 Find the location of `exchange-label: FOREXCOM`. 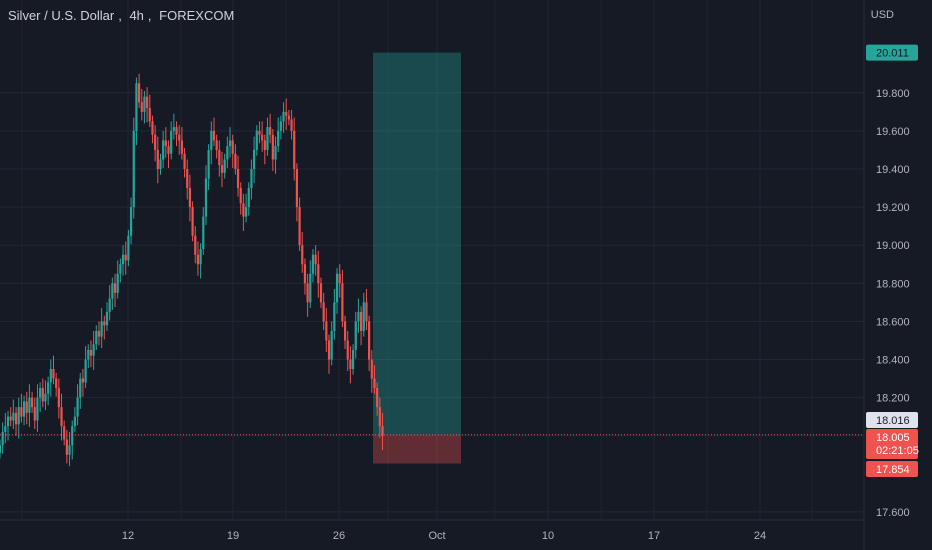

exchange-label: FOREXCOM is located at coordinates (197, 15).